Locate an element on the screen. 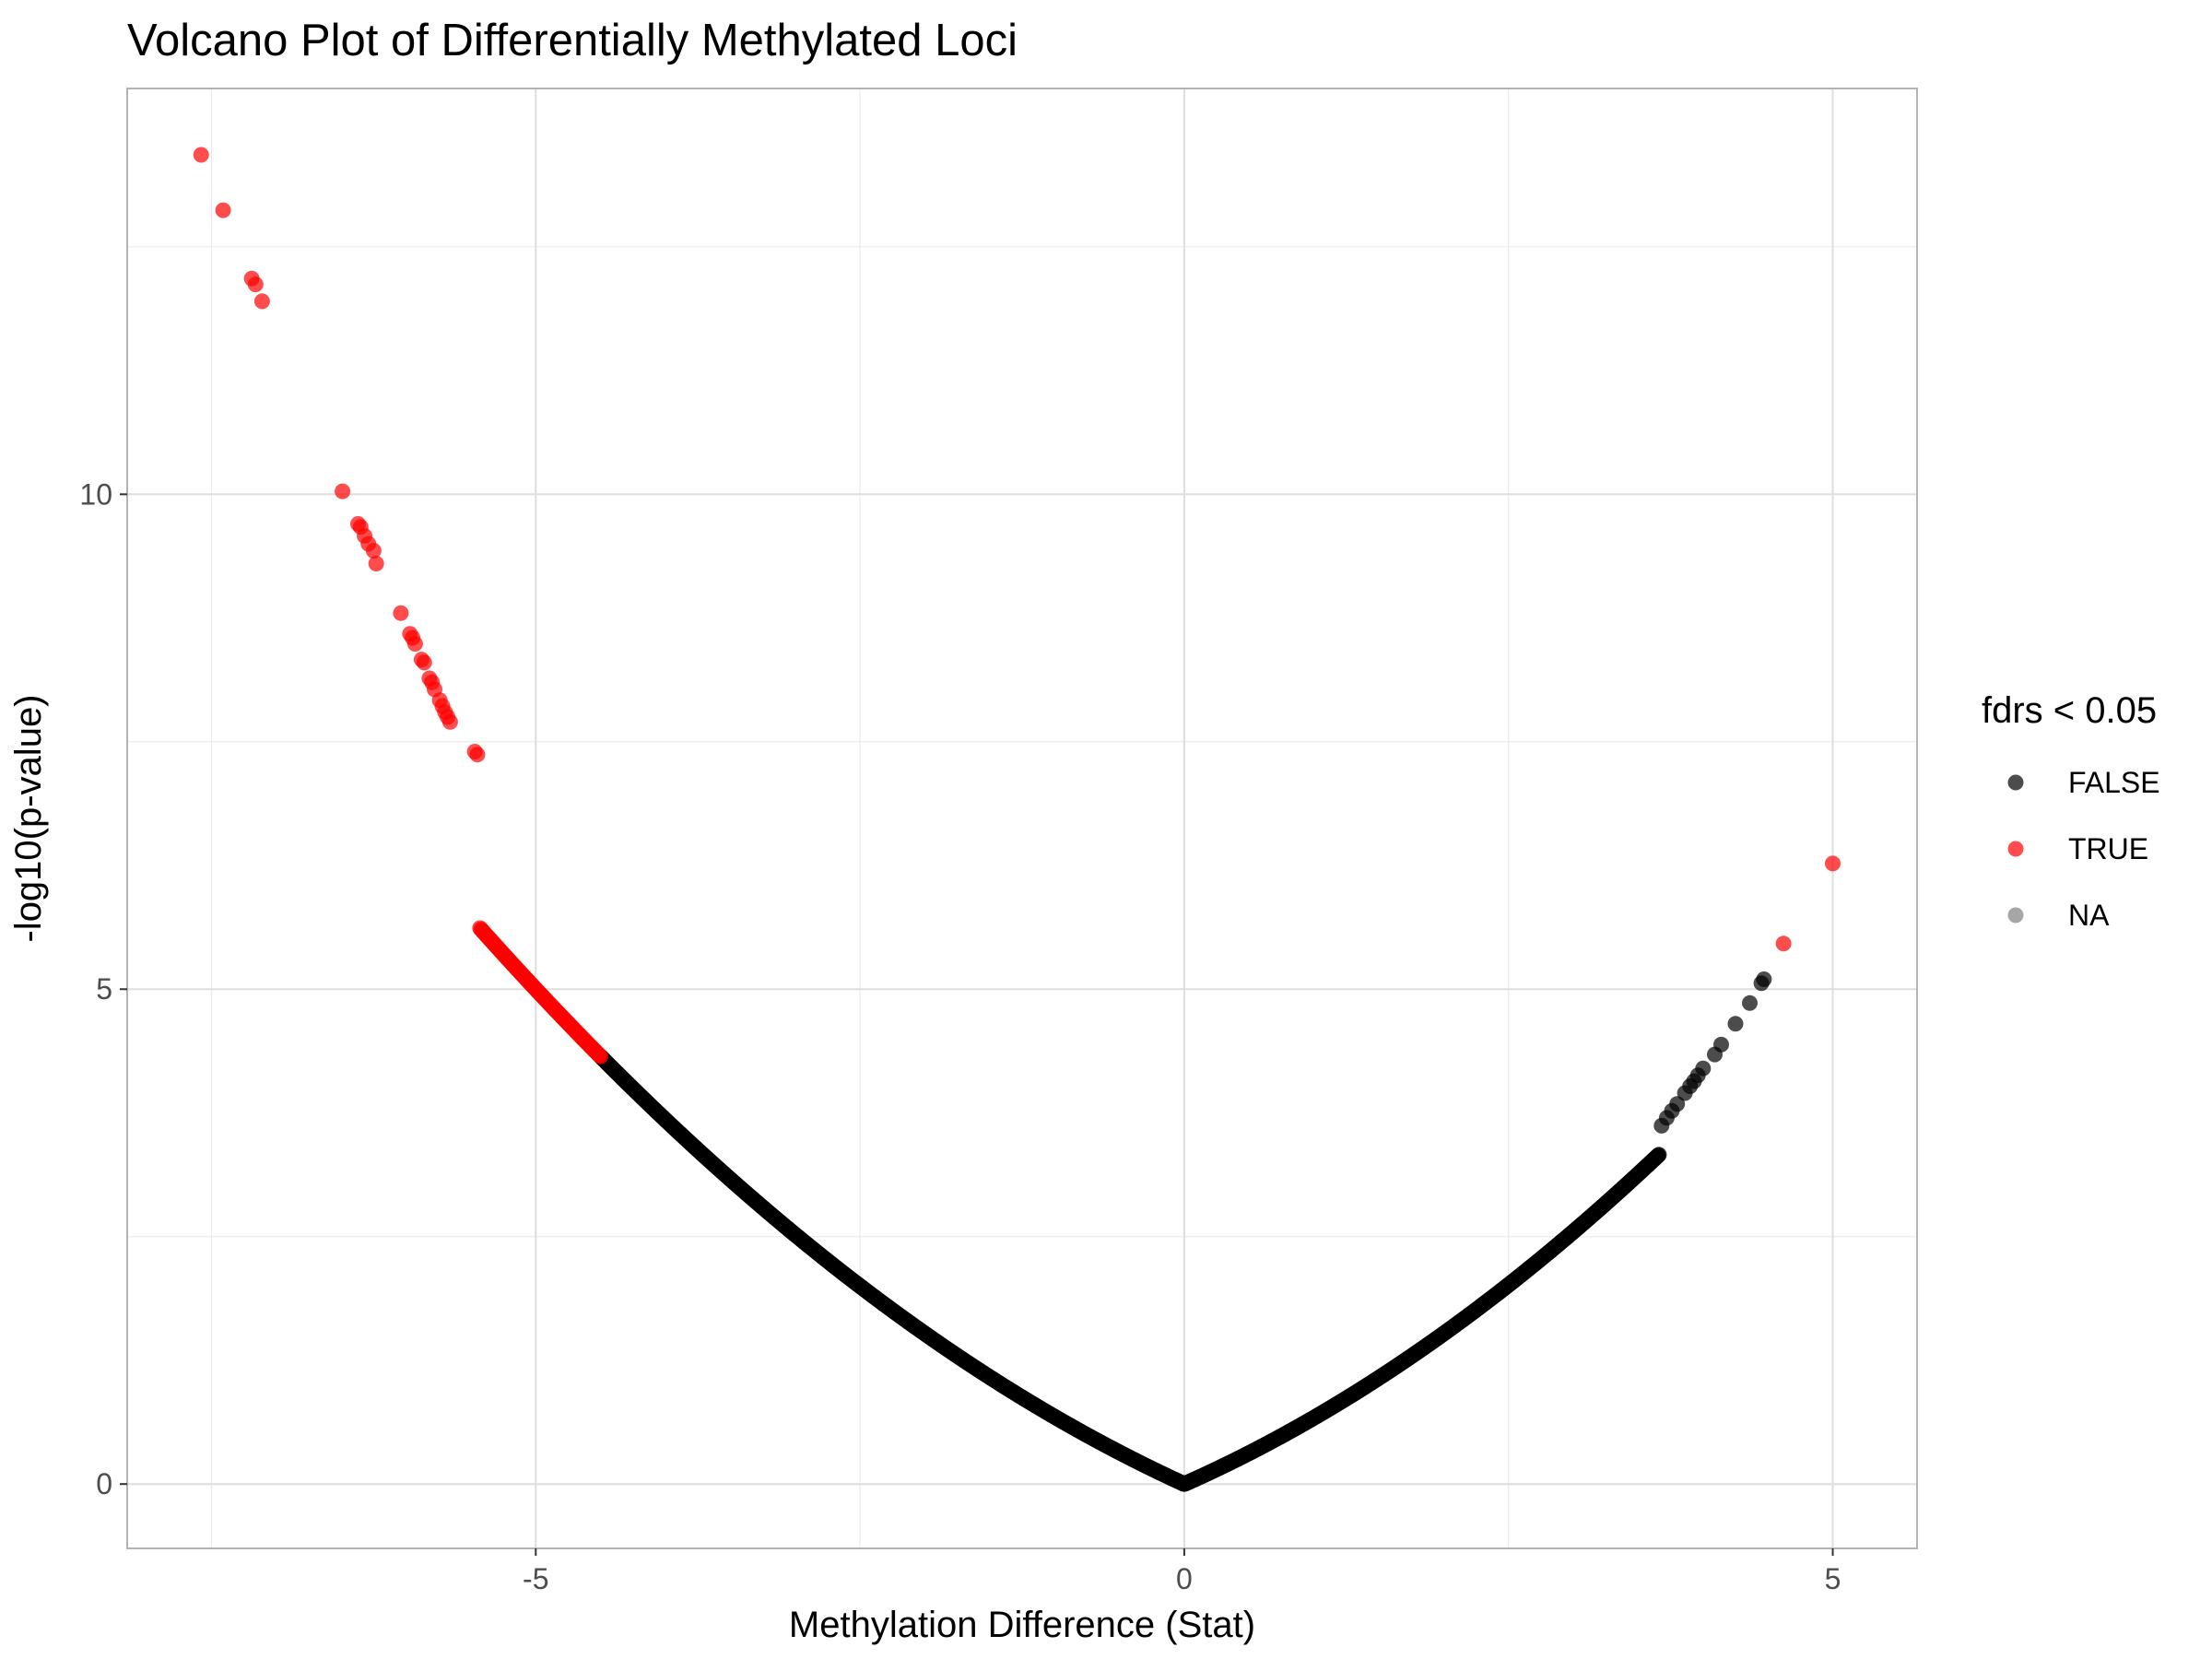 This screenshot has height=1659, width=2212. y-tick-label: 5 is located at coordinates (104, 989).